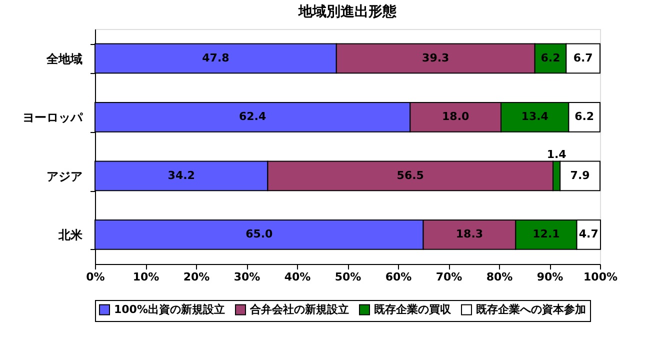 The height and width of the screenshot is (360, 650). I want to click on data-label: 39.3, so click(436, 57).